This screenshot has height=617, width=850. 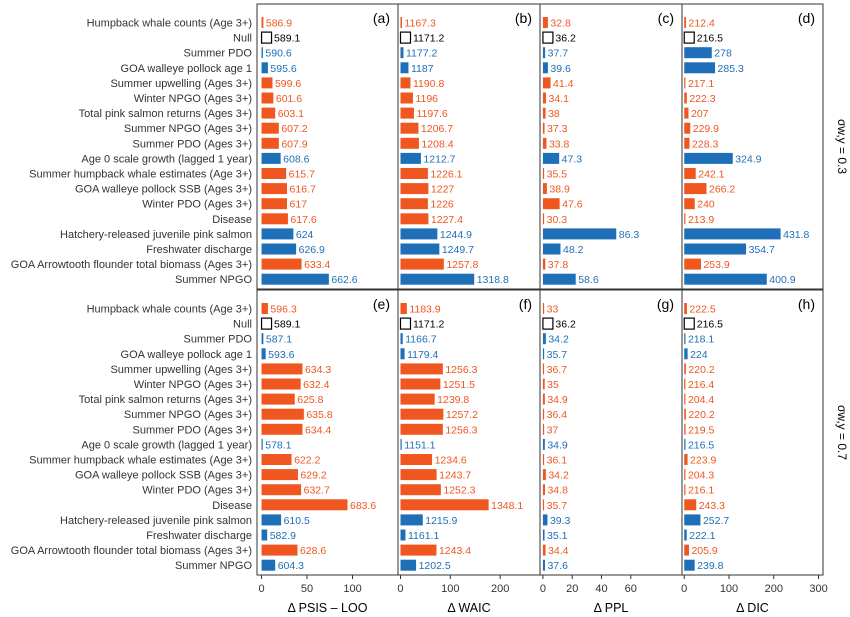 What do you see at coordinates (459, 385) in the screenshot?
I see `value-label: 1251.5` at bounding box center [459, 385].